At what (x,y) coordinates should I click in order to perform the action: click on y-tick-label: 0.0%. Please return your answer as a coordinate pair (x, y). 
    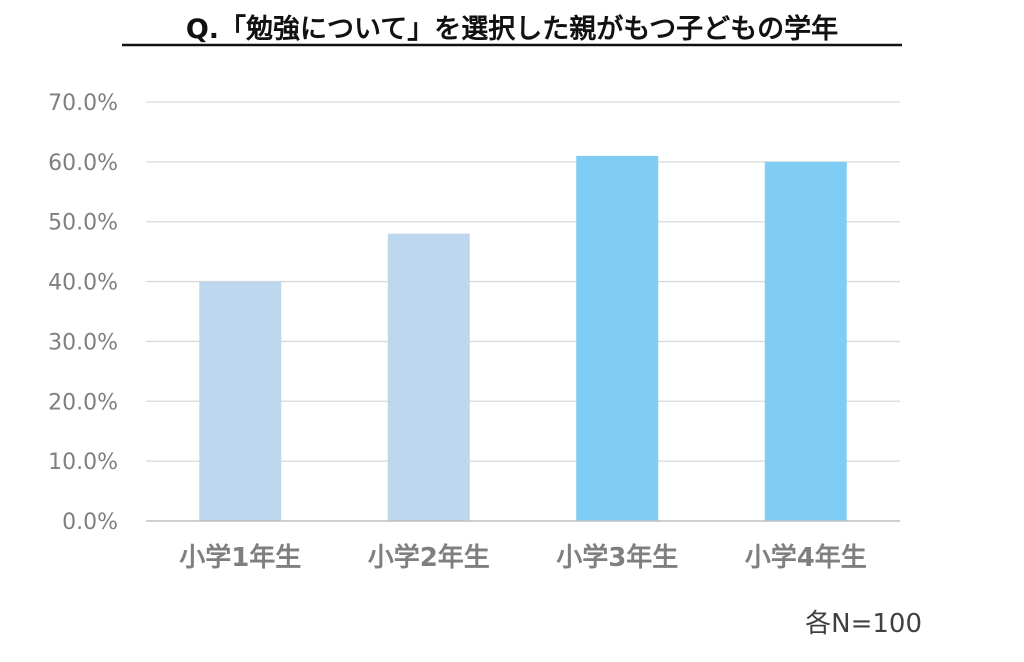
    Looking at the image, I should click on (90, 522).